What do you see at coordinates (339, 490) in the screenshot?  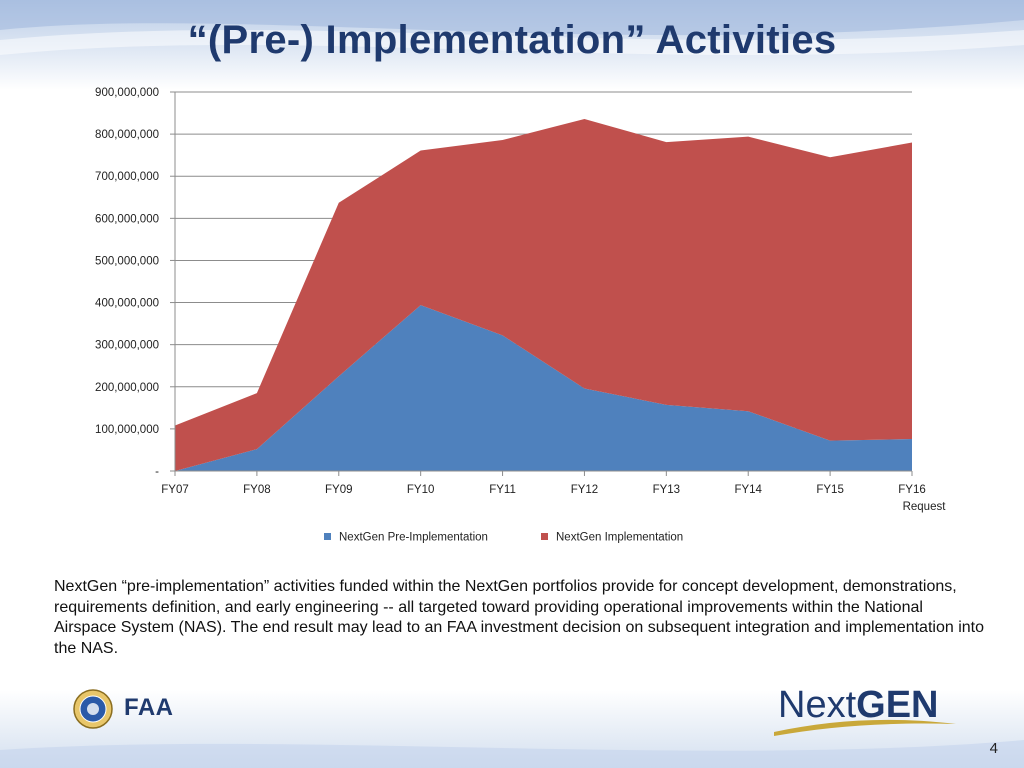 I see `x-tick-label: FY09` at bounding box center [339, 490].